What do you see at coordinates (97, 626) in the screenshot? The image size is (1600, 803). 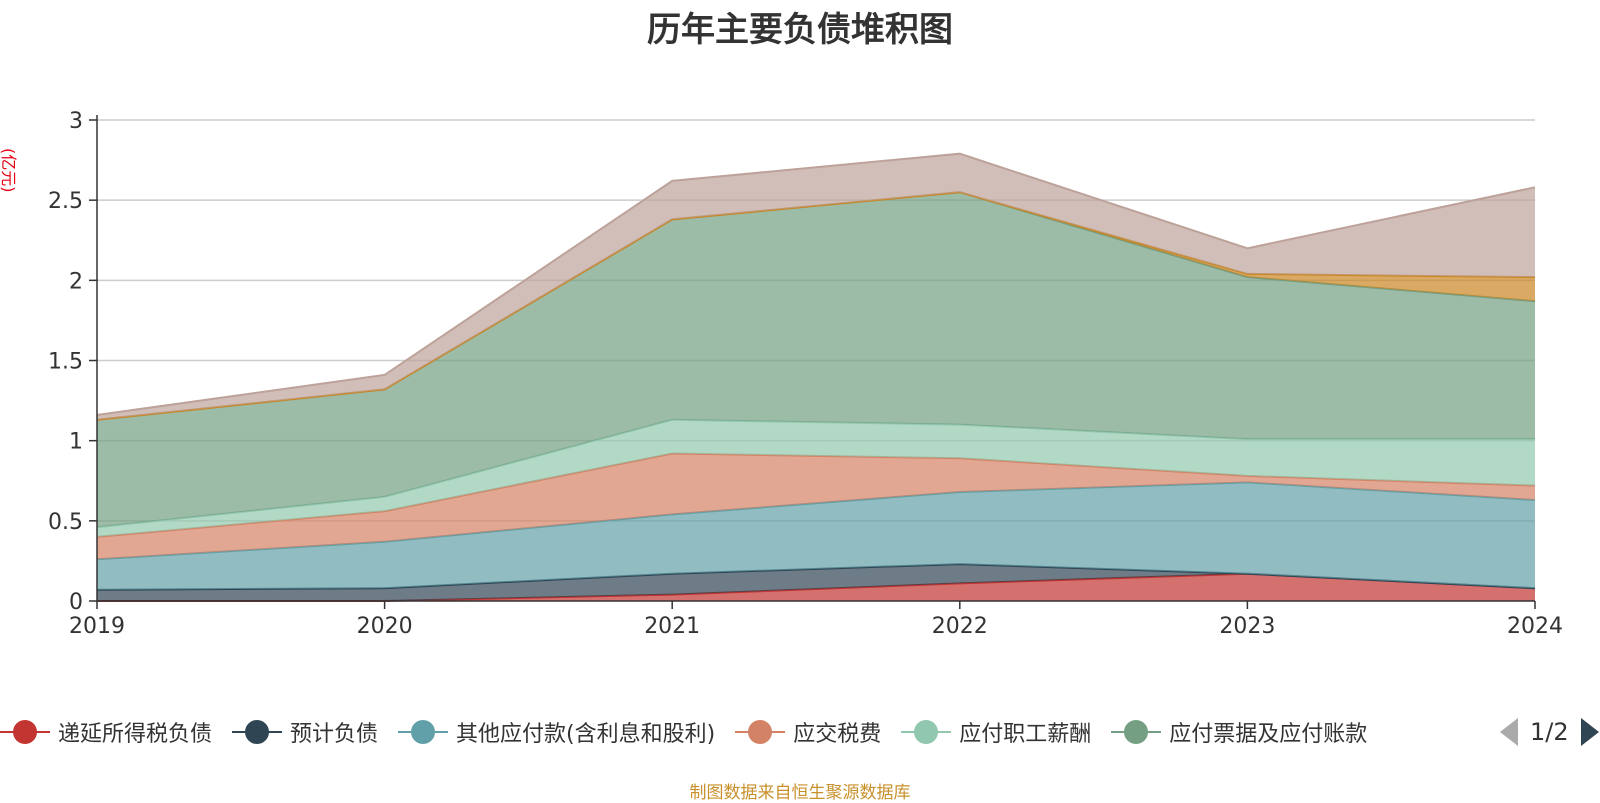 I see `x-tick-label: 2019` at bounding box center [97, 626].